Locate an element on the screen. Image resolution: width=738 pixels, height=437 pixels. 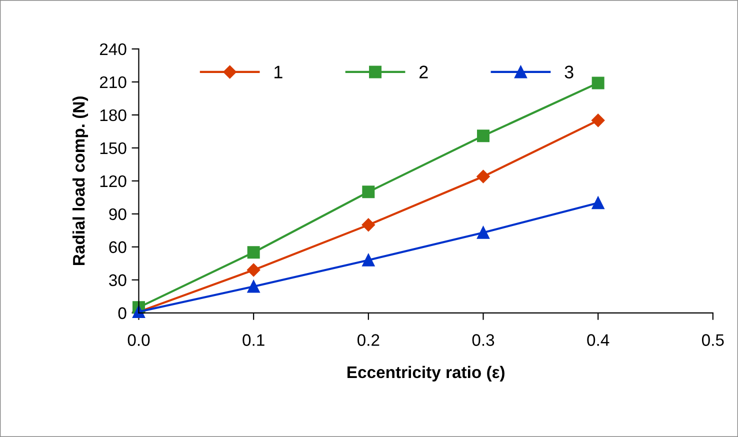
x-tick-label: 0.0 is located at coordinates (139, 340).